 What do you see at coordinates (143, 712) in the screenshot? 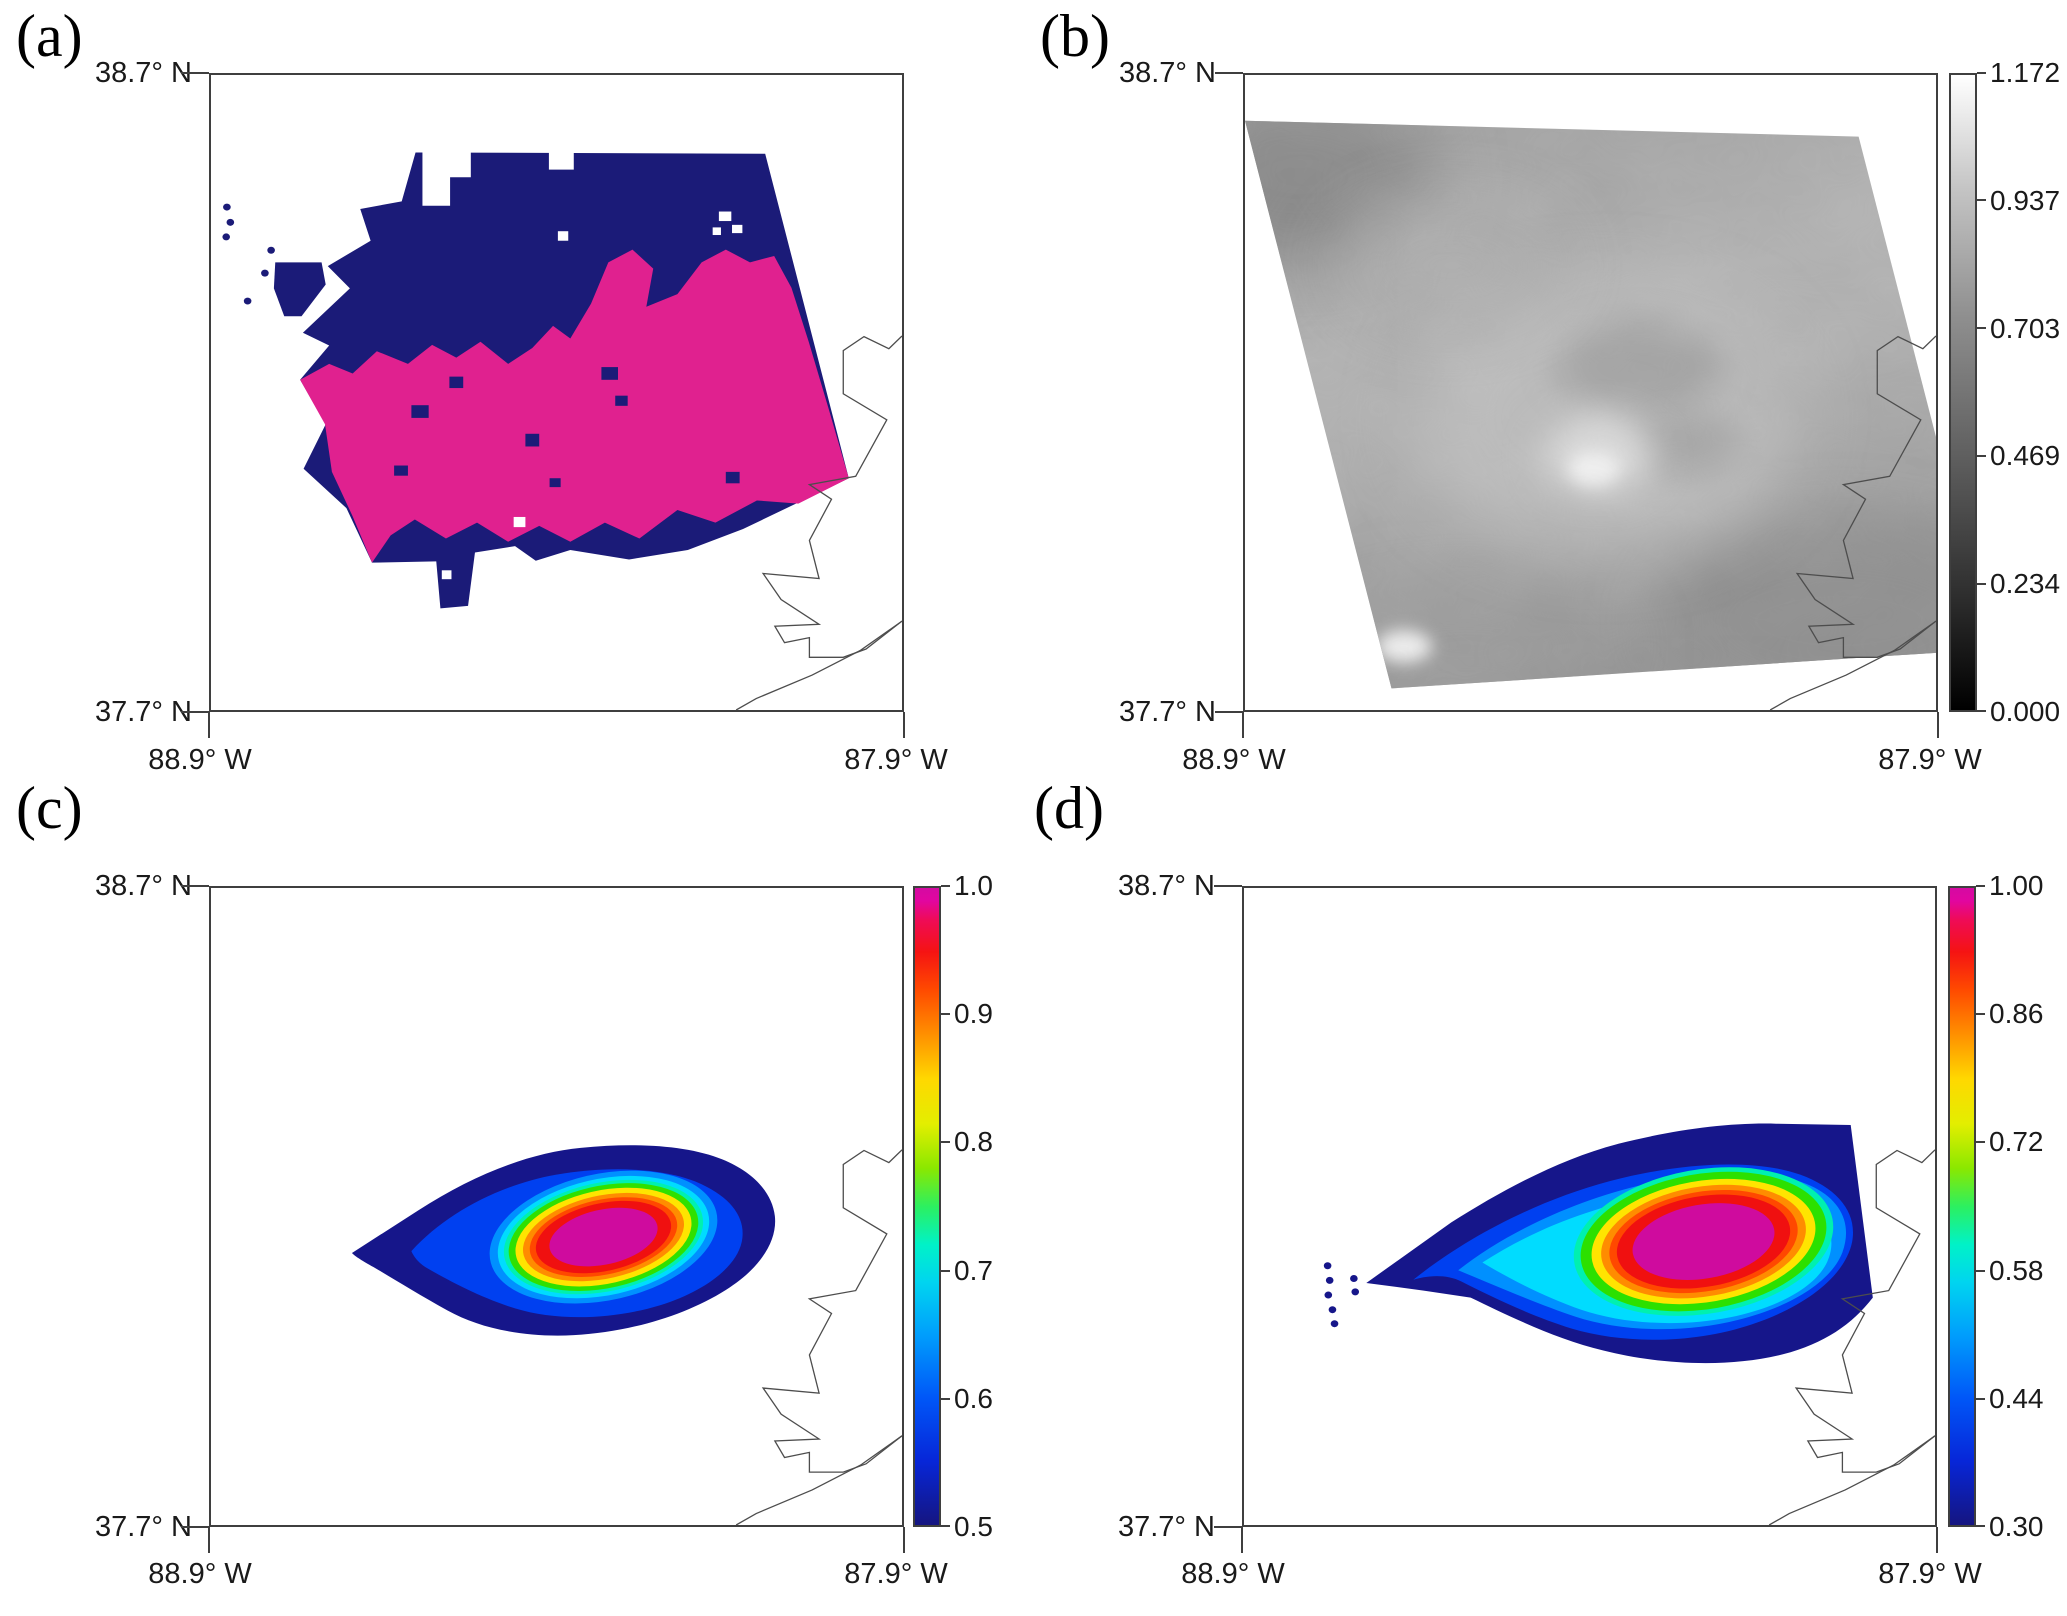
I see `panel-a-lat-bottom: 37.7° N` at bounding box center [143, 712].